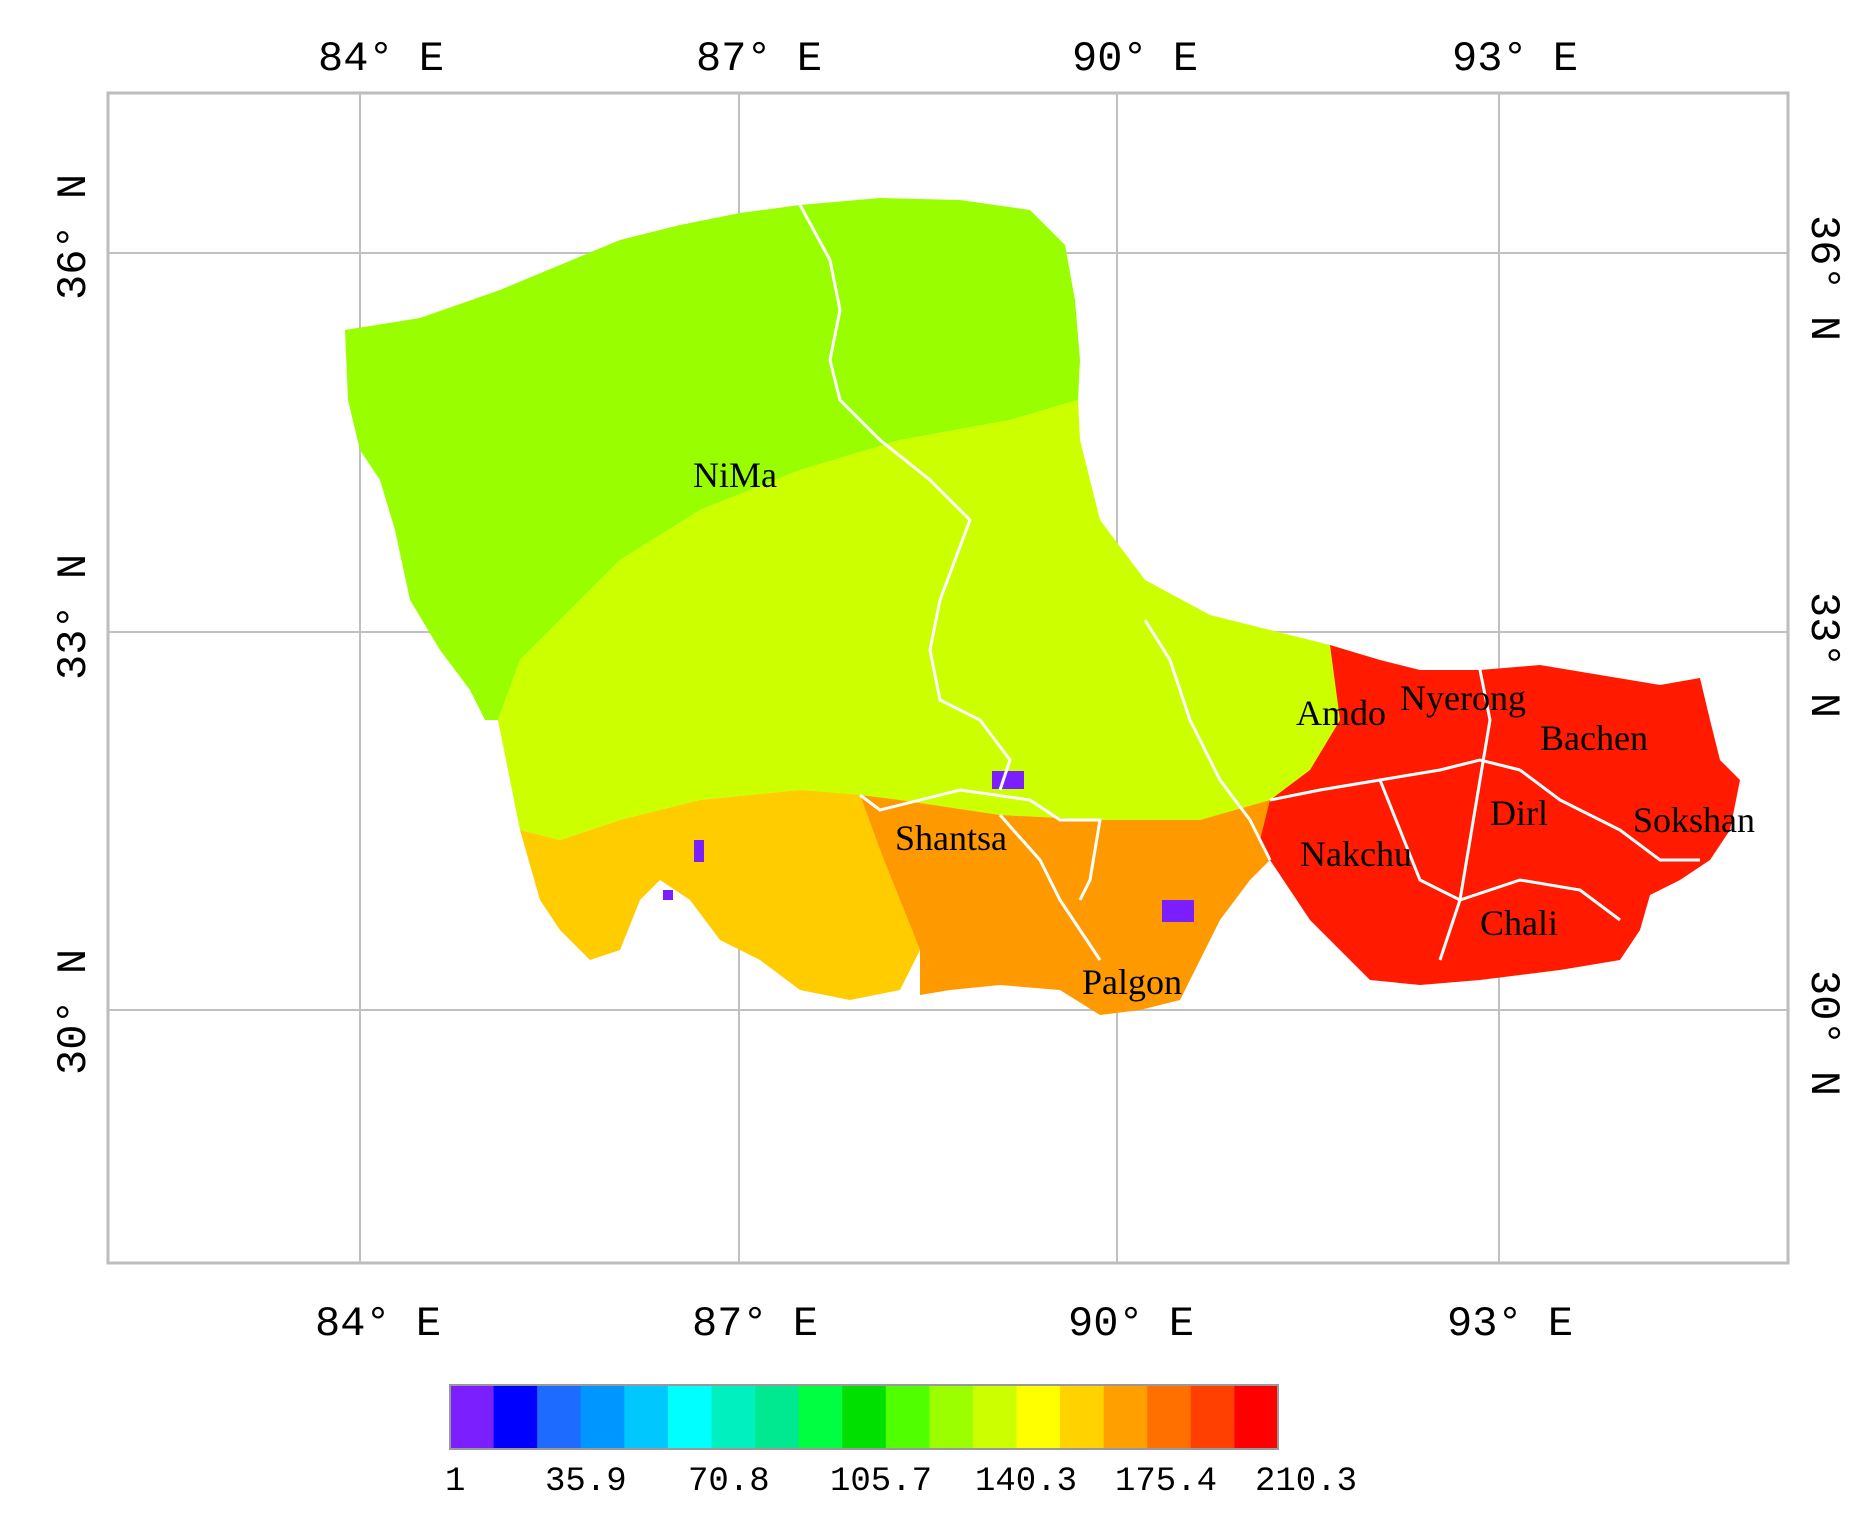  What do you see at coordinates (948, 59) in the screenshot?
I see `top-lon-labels: 84° E 87° E 90° E 93° E` at bounding box center [948, 59].